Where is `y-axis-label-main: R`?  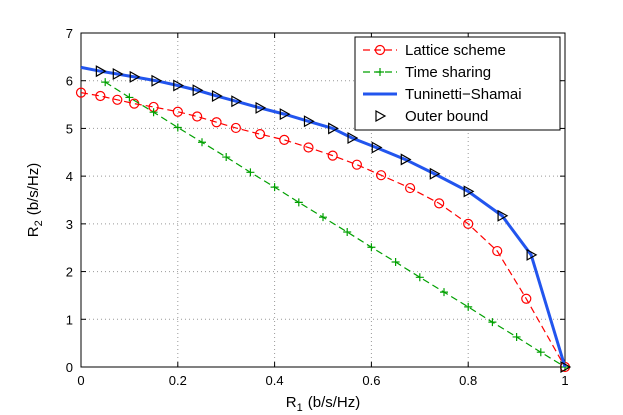
y-axis-label-main: R is located at coordinates (33, 231).